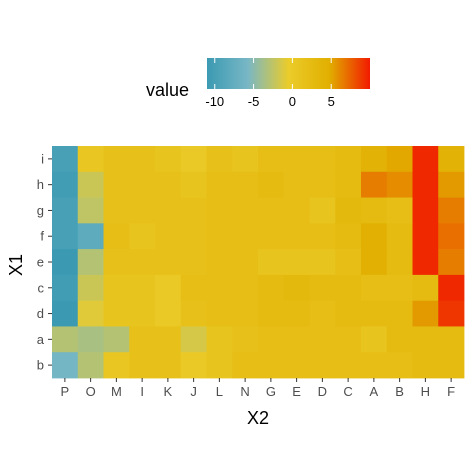  What do you see at coordinates (40, 262) in the screenshot?
I see `y-tick-label: e` at bounding box center [40, 262].